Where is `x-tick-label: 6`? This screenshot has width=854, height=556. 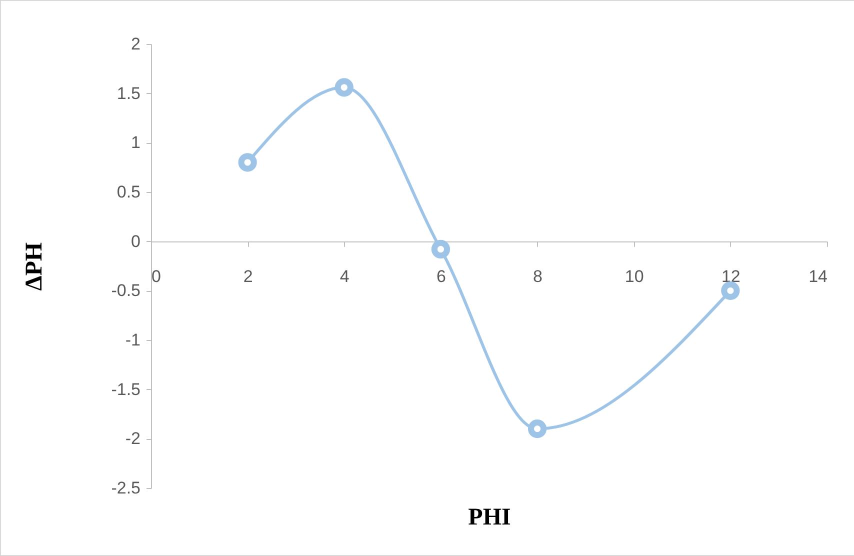 x-tick-label: 6 is located at coordinates (441, 276).